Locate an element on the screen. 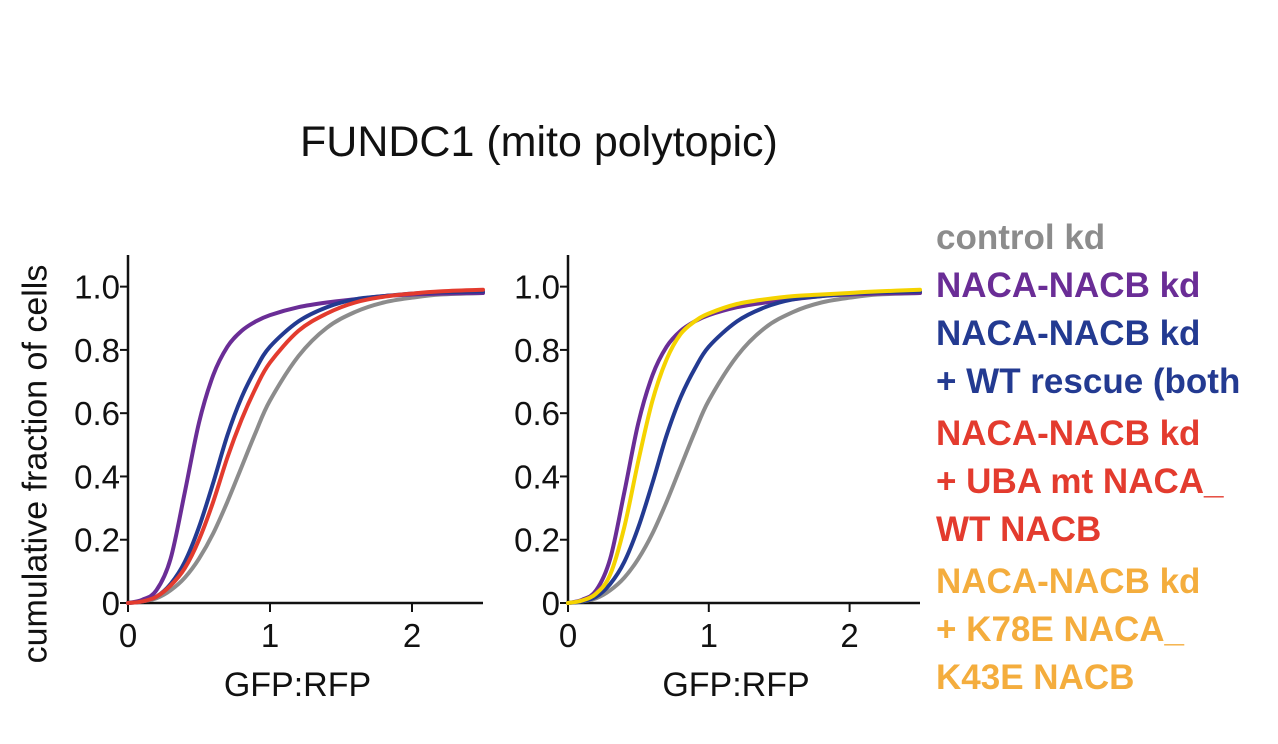 The image size is (1278, 744). series-line-naca-nacb-kd is located at coordinates (744, 448).